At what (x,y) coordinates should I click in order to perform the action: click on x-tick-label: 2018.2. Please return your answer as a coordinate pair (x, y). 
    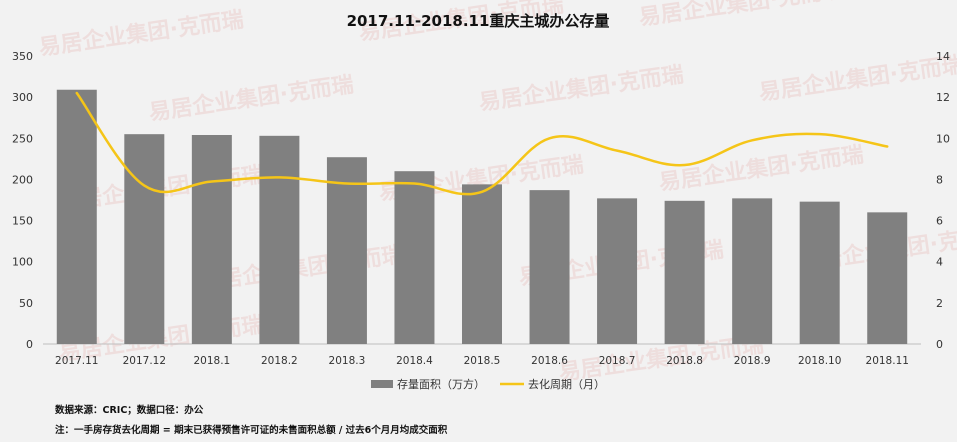
    Looking at the image, I should click on (279, 361).